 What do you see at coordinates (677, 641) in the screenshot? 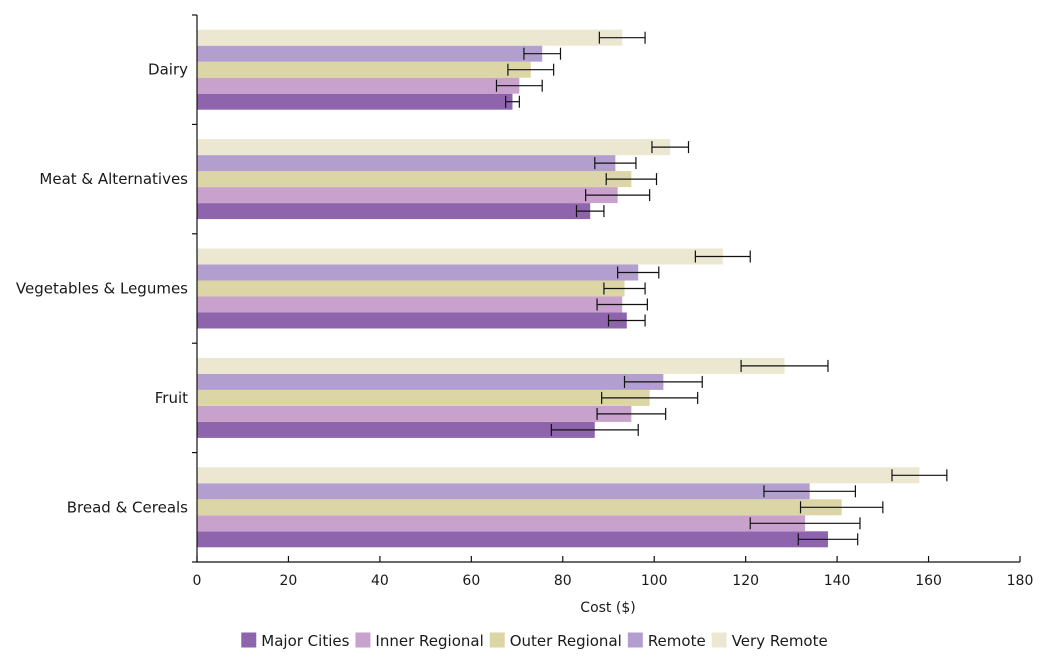
I see `legend-label-3: Remote` at bounding box center [677, 641].